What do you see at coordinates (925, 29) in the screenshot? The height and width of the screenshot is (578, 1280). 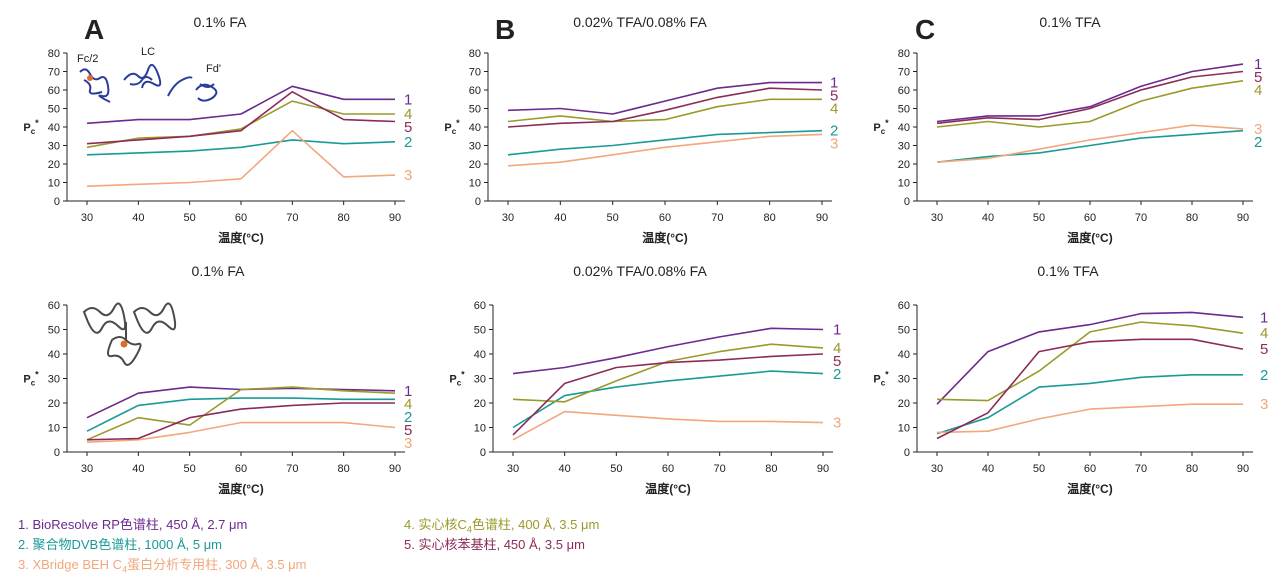 I see `panel-letter-c: C` at bounding box center [925, 29].